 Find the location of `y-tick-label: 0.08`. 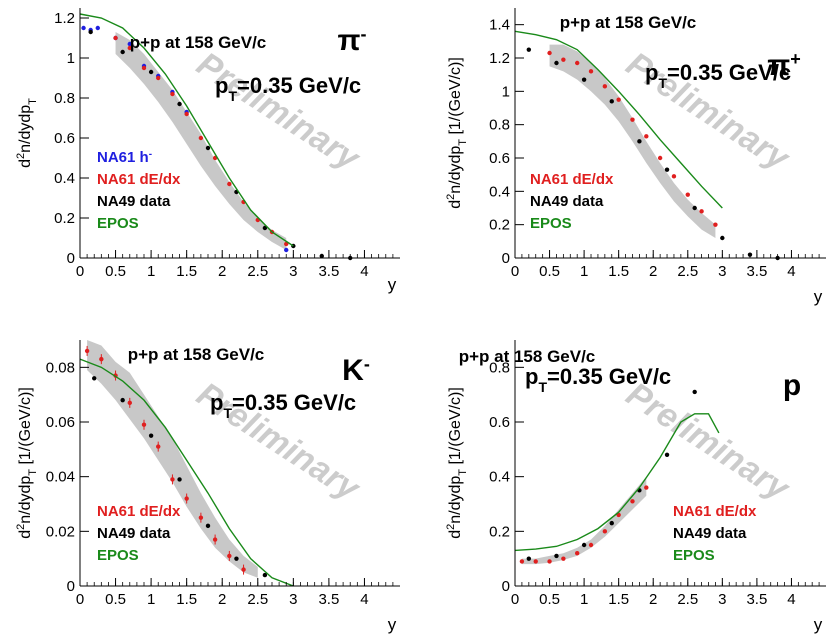

y-tick-label: 0.08 is located at coordinates (60, 367).